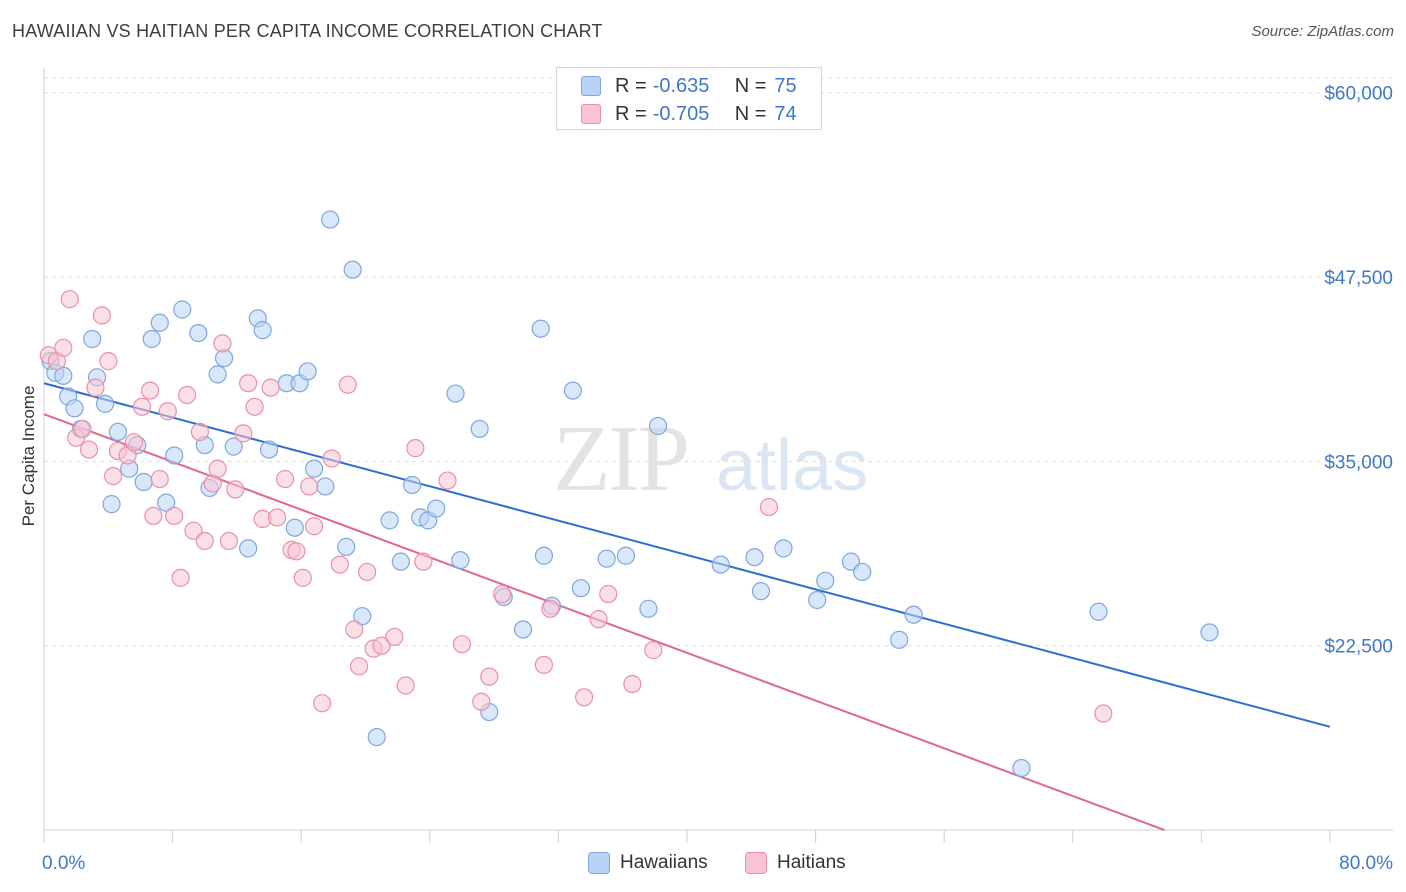 This screenshot has width=1406, height=892. I want to click on hawaiians-swatch, so click(591, 86).